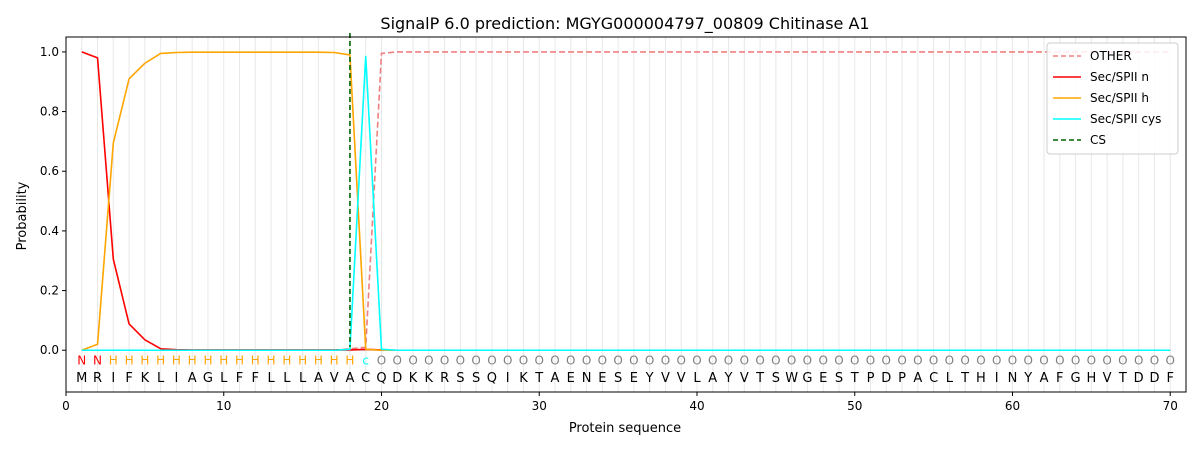 This screenshot has height=450, width=1200. Describe the element at coordinates (1169, 360) in the screenshot. I see `region-label-70: O` at that location.